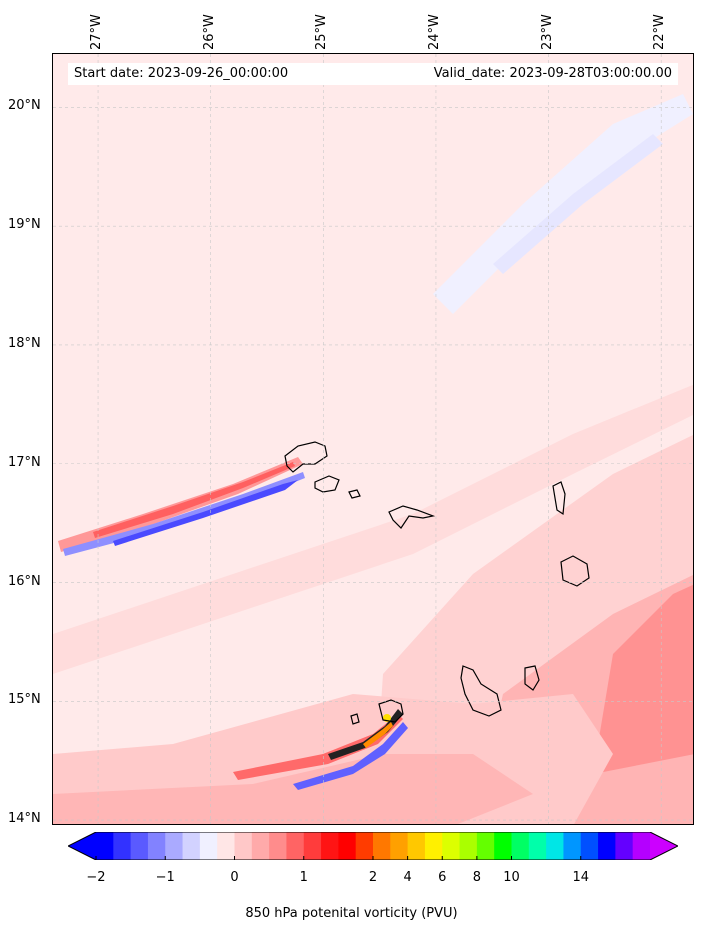  What do you see at coordinates (434, 32) in the screenshot?
I see `lon-tick-label: 24°W` at bounding box center [434, 32].